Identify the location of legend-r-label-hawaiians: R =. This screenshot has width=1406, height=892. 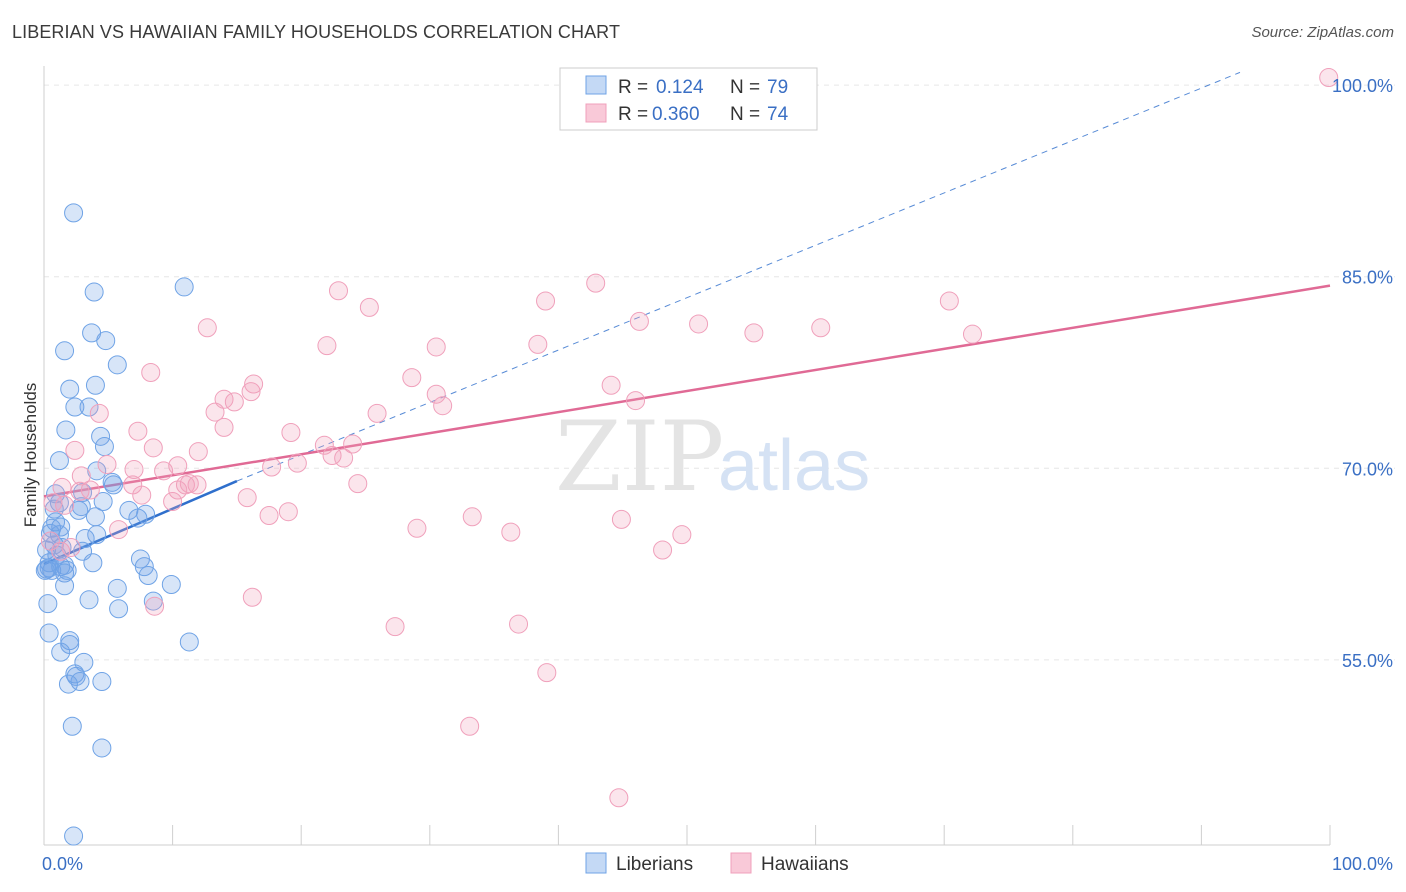
(633, 114).